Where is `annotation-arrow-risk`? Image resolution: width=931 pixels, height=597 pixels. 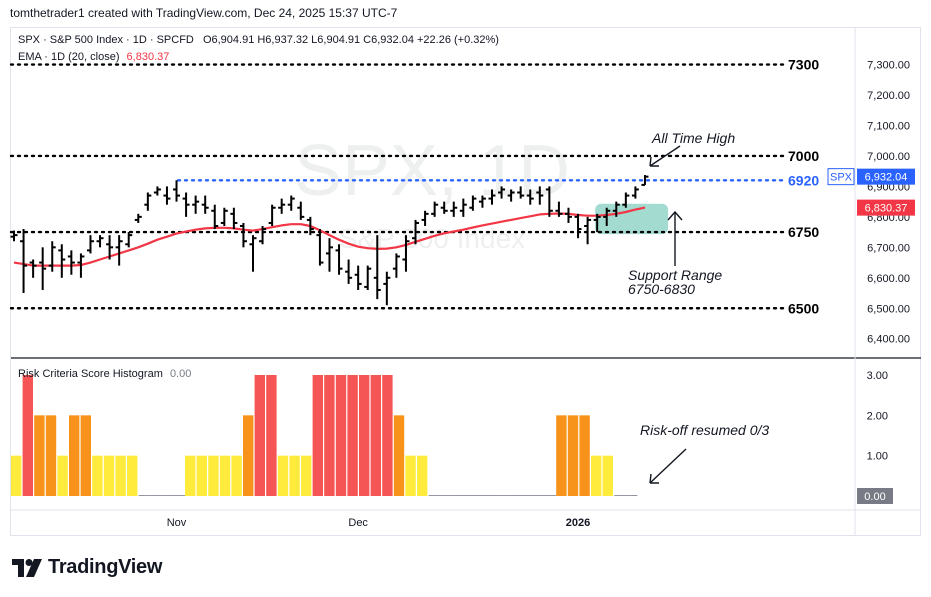 annotation-arrow-risk is located at coordinates (668, 466).